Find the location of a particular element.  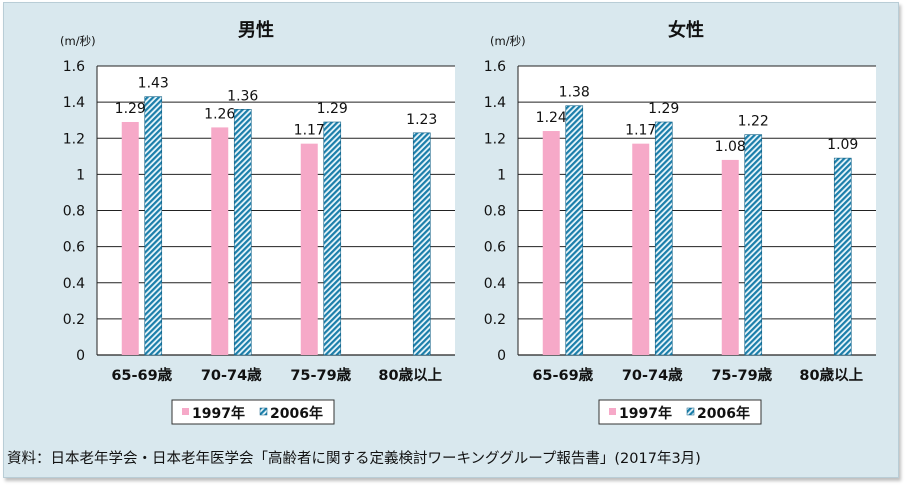

data-label: 1.08 is located at coordinates (730, 147).